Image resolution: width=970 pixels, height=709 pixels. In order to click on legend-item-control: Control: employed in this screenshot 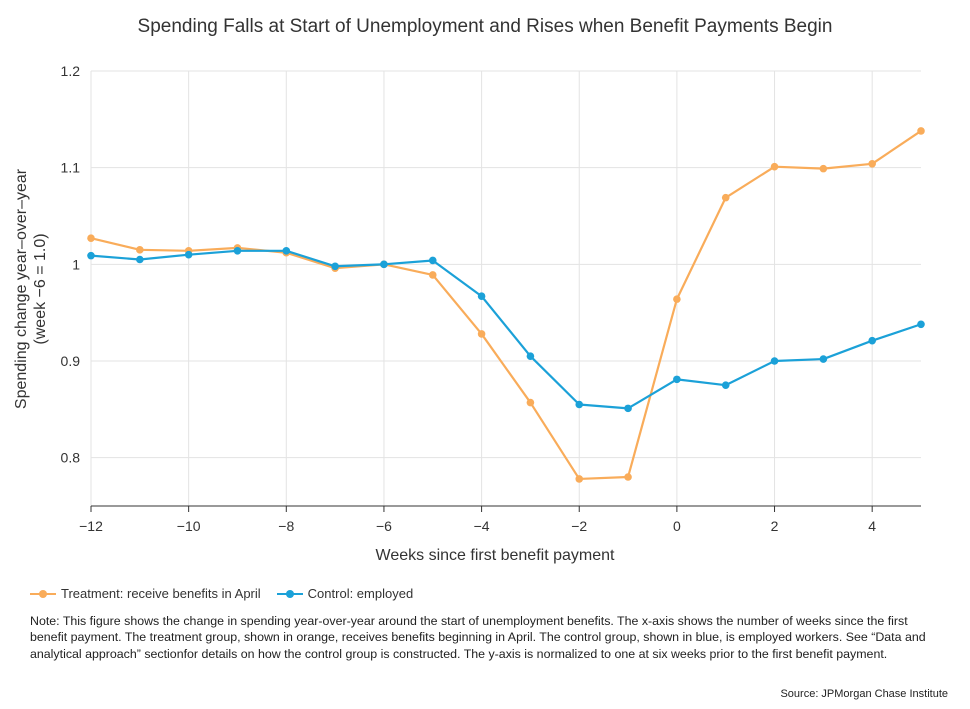, I will do `click(345, 593)`.